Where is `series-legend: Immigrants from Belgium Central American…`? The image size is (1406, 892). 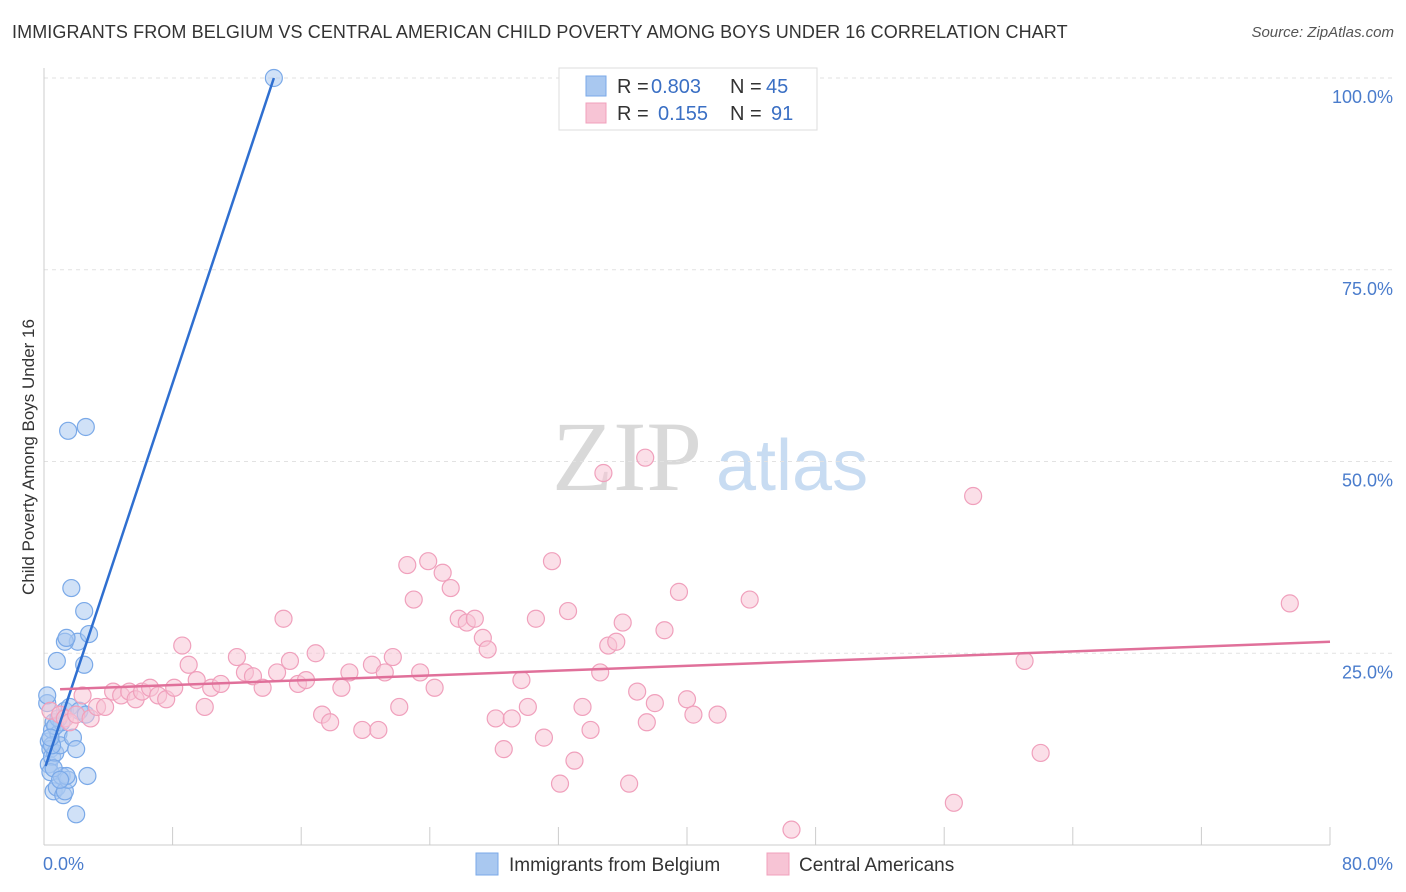
series-legend: Immigrants from Belgium Central American… is located at coordinates (714, 864).